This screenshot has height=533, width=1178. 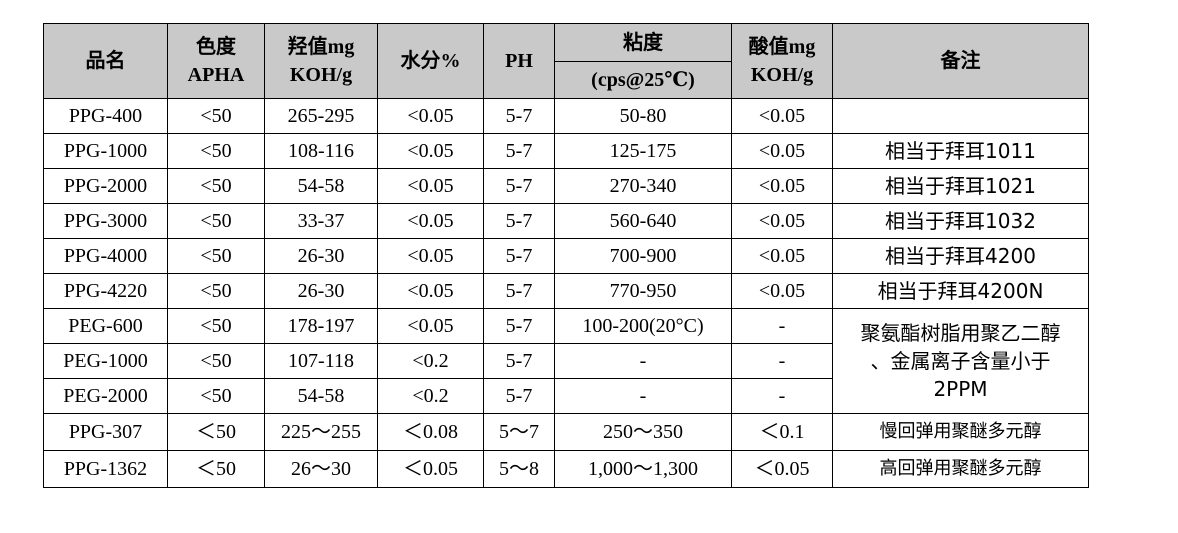 What do you see at coordinates (643, 116) in the screenshot?
I see `cell-viscosity: 50-80` at bounding box center [643, 116].